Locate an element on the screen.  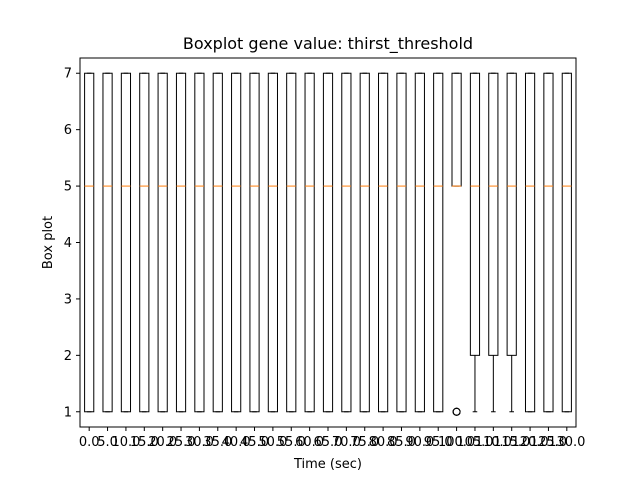
box-65.0 is located at coordinates (328, 242).